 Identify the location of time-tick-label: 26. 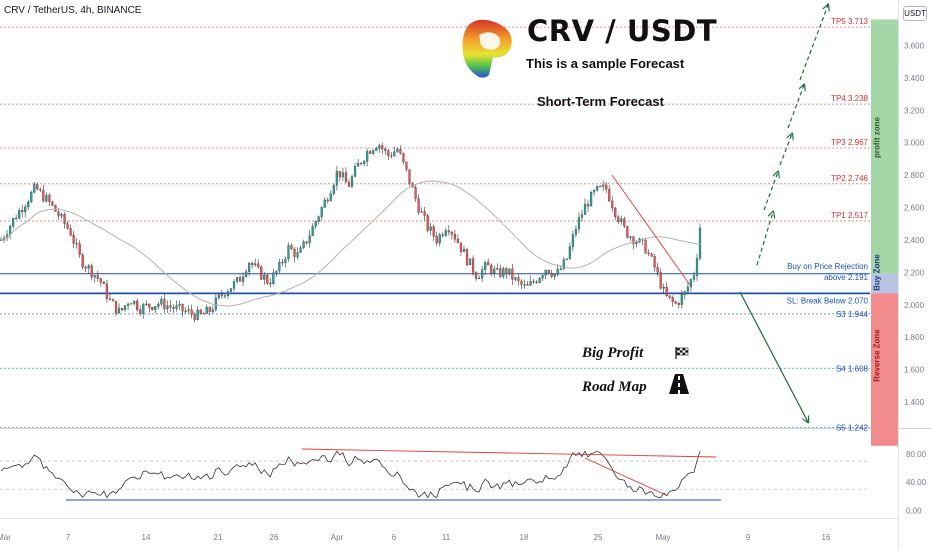
(274, 537).